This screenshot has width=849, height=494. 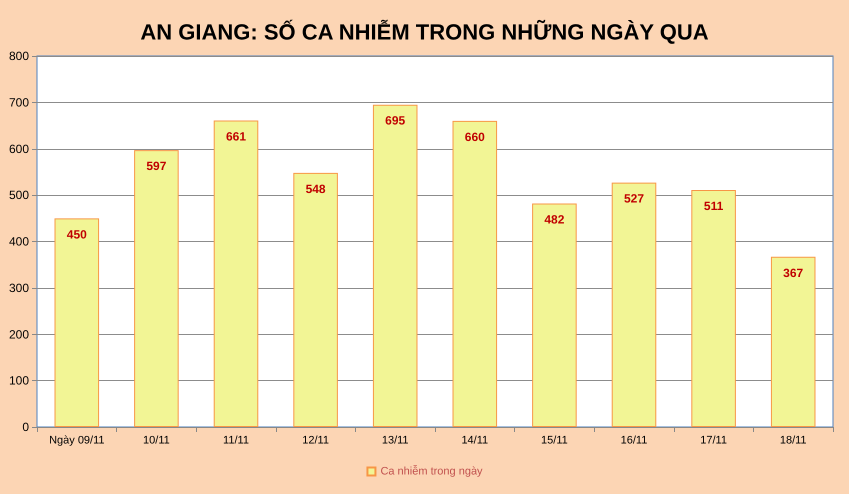 What do you see at coordinates (395, 440) in the screenshot?
I see `x-tick-label: 13/11` at bounding box center [395, 440].